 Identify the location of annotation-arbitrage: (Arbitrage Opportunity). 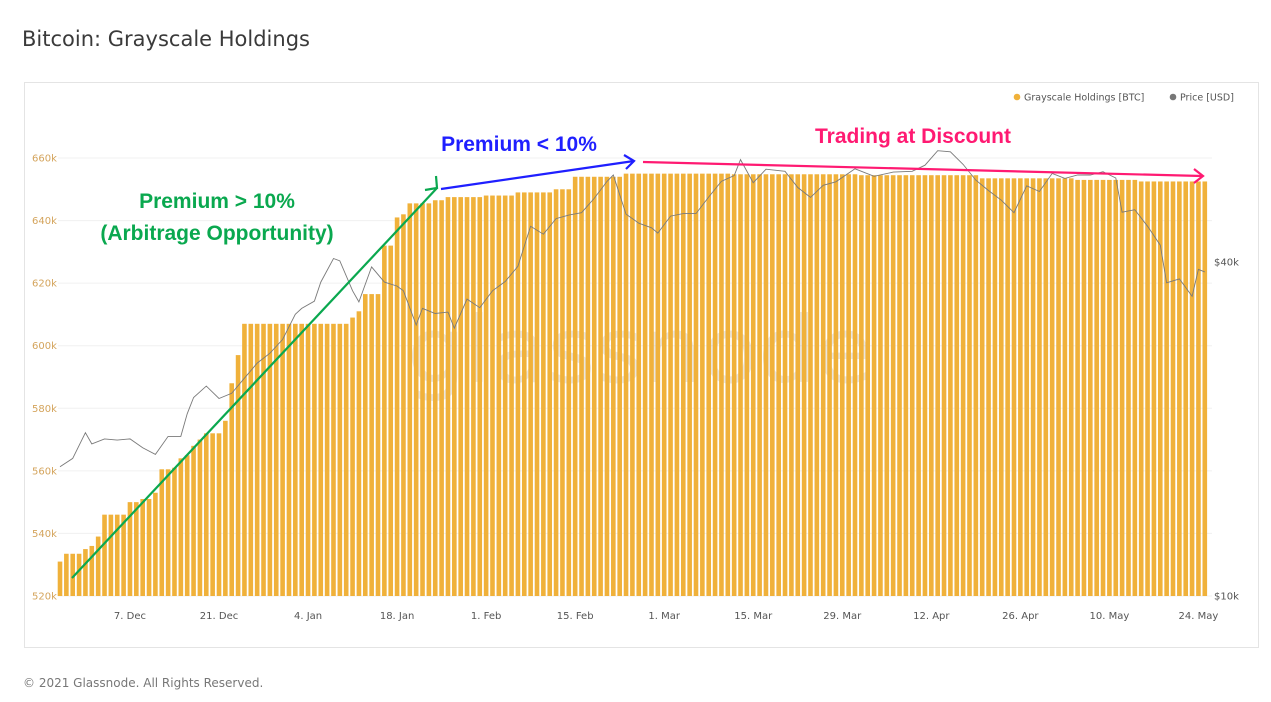
(216, 233).